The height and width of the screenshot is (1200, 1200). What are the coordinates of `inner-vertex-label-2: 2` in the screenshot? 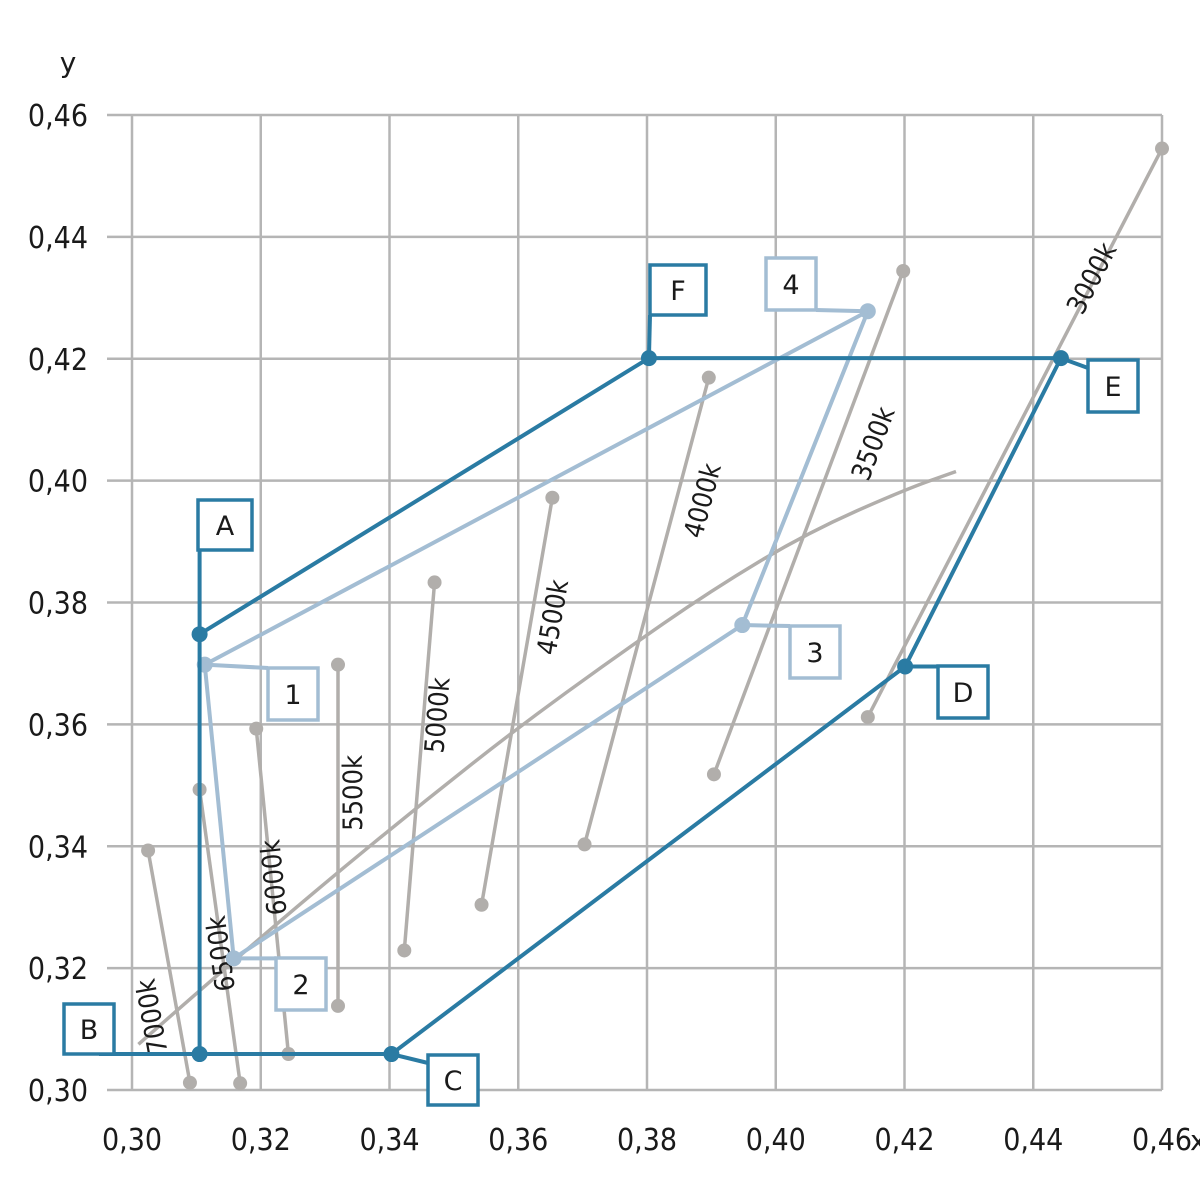 It's located at (300, 985).